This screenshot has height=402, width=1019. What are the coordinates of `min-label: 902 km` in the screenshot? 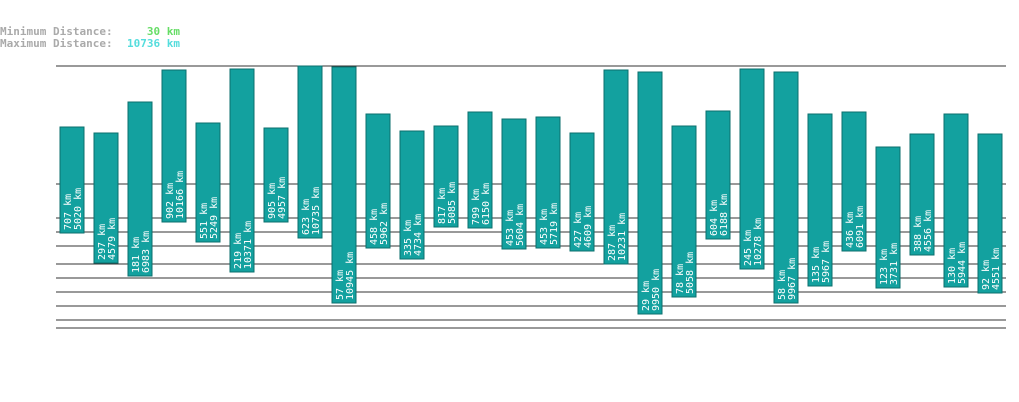 It's located at (170, 201).